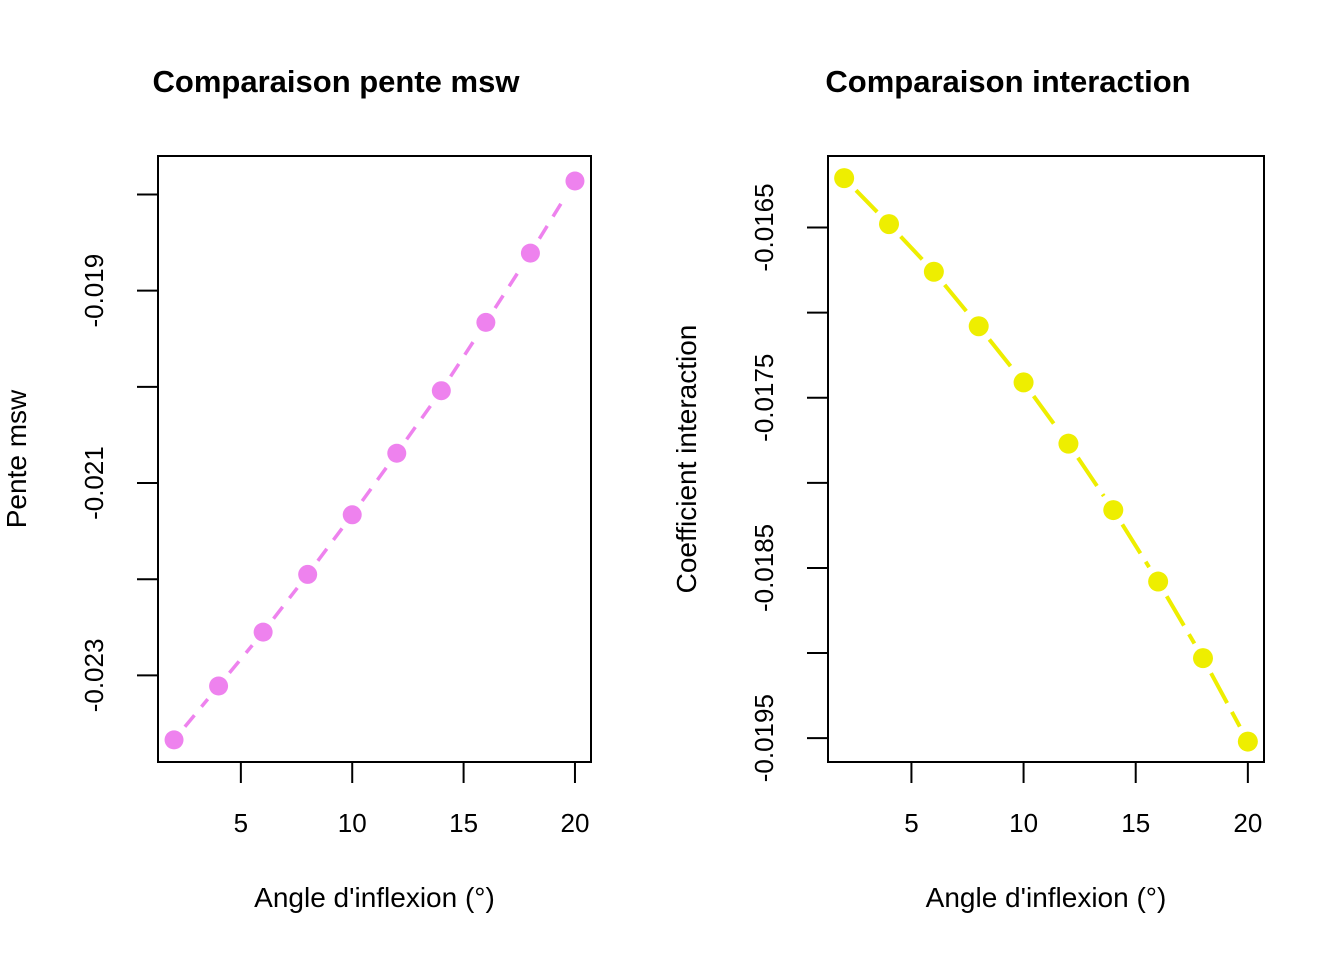 This screenshot has height=960, width=1344. I want to click on chart-title: Comparaison interaction, so click(1007, 81).